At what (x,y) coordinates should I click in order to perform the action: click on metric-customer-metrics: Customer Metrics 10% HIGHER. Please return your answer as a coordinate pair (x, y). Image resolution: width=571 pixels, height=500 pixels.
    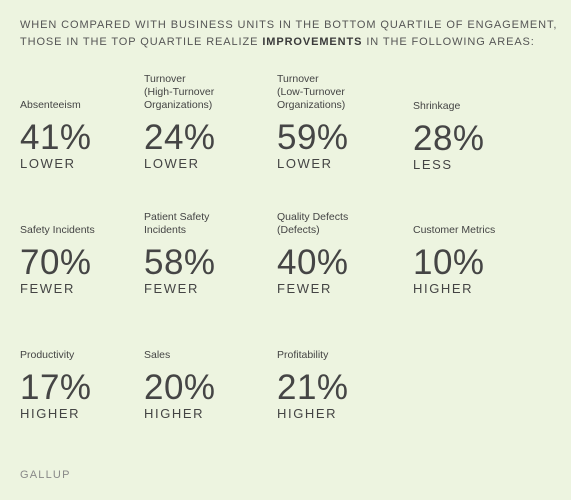
    Looking at the image, I should click on (478, 246).